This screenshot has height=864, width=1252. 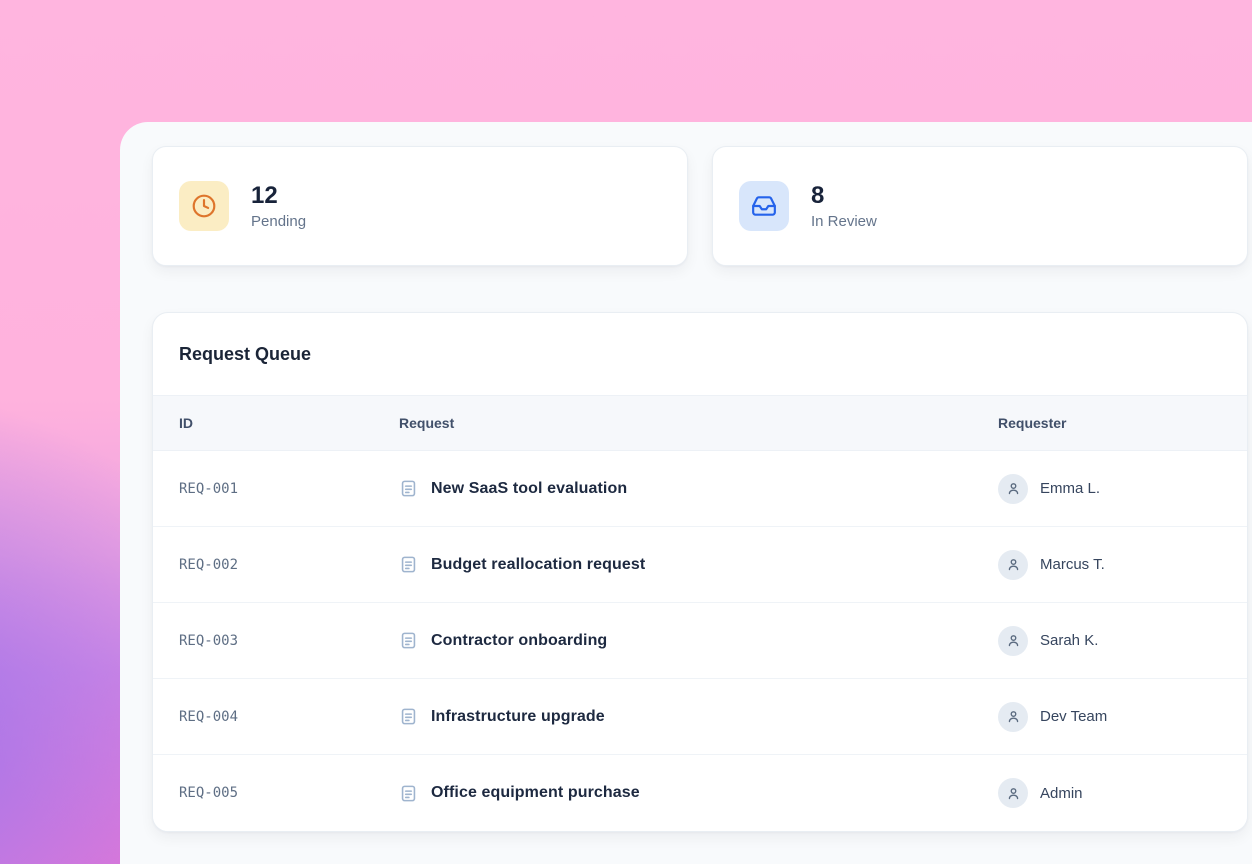 What do you see at coordinates (844, 221) in the screenshot?
I see `in-review-label: In Review` at bounding box center [844, 221].